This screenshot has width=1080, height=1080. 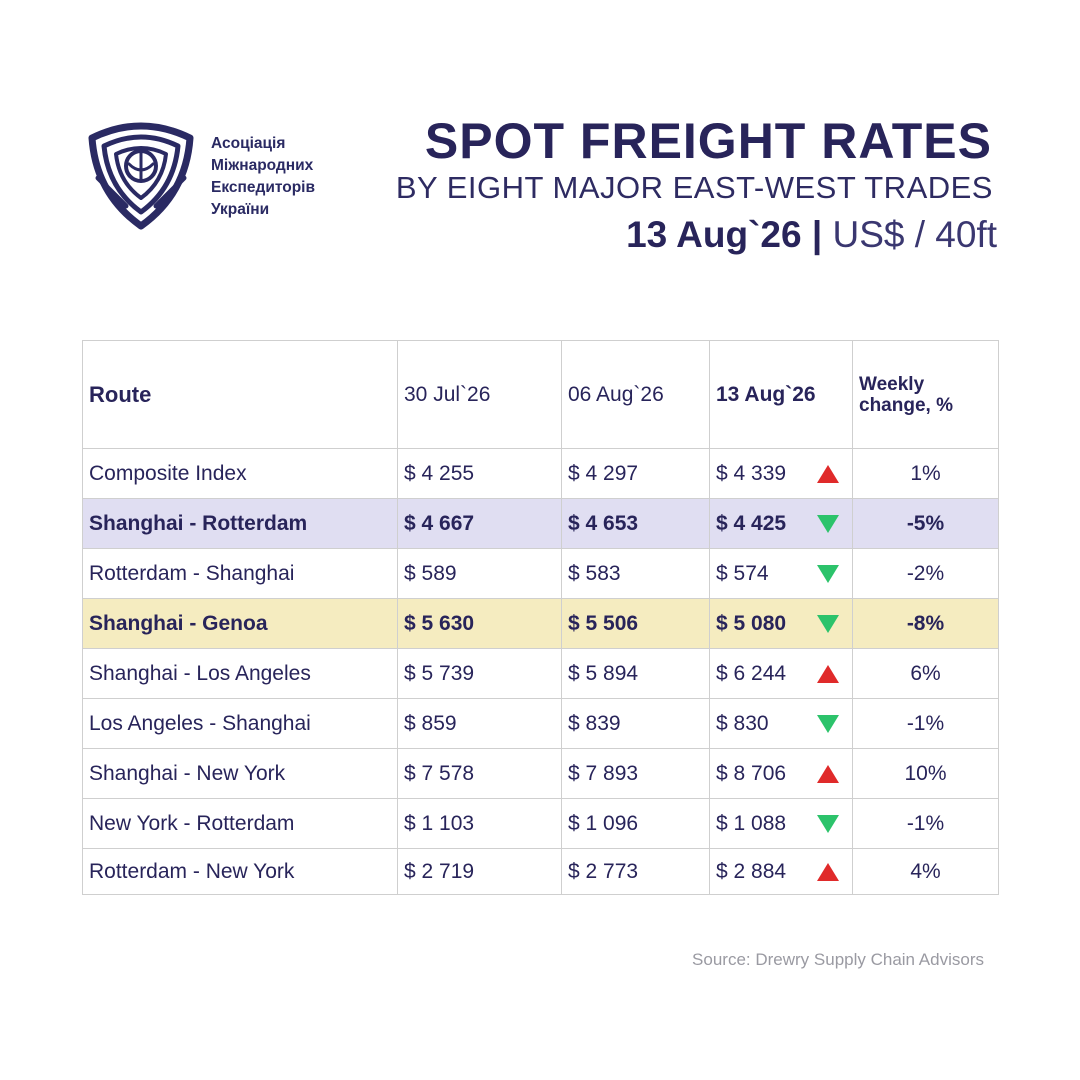 I want to click on current-rate-value: $ 830, so click(x=742, y=723).